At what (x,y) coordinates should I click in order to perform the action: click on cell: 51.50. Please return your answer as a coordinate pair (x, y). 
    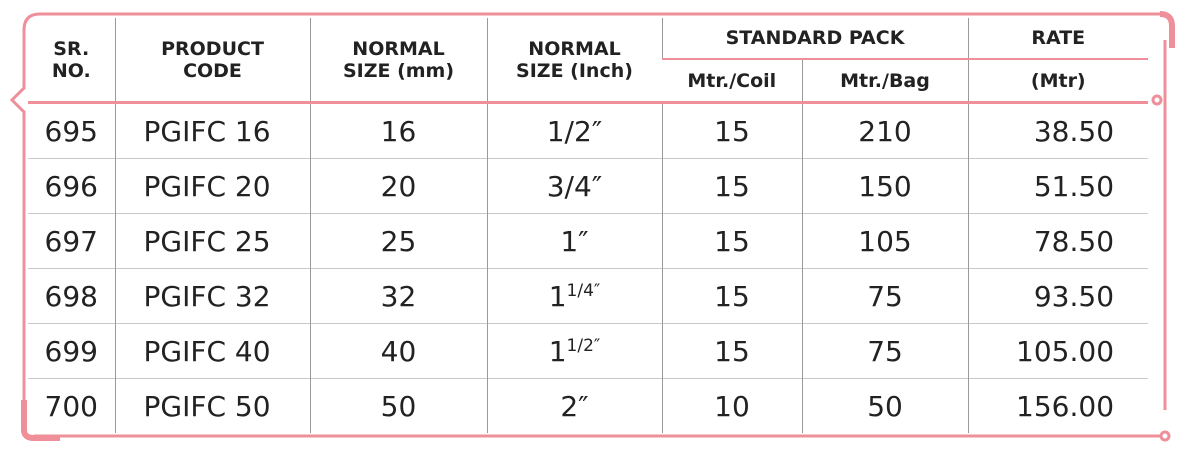
    Looking at the image, I should click on (1058, 186).